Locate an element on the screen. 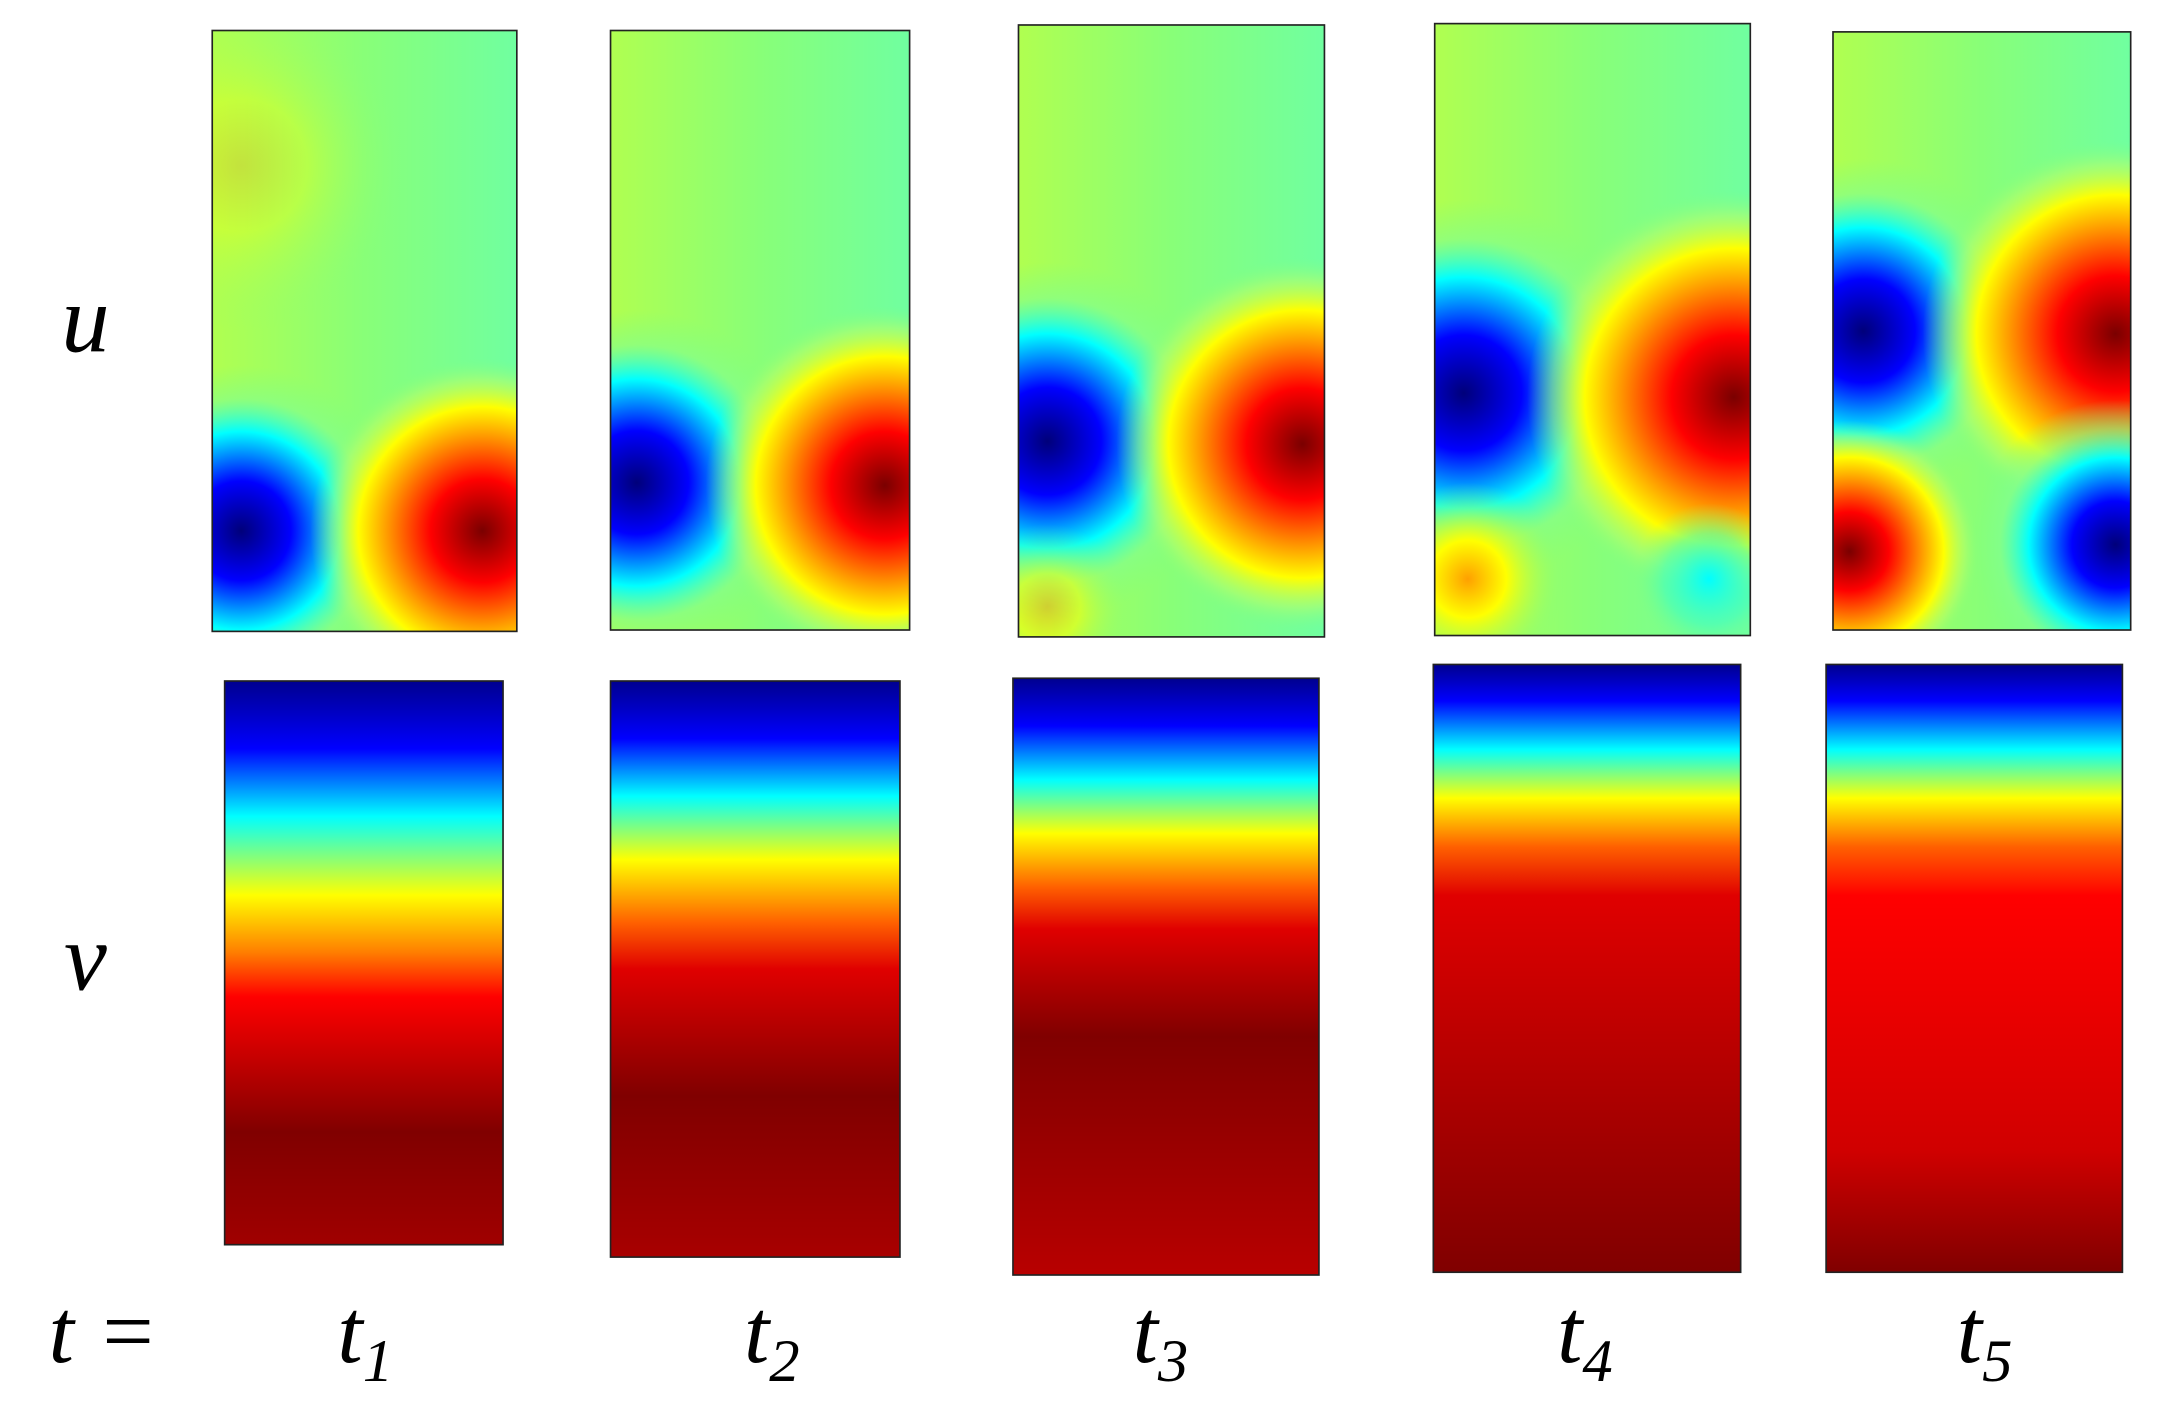 This screenshot has height=1413, width=2161. time-column-label: t1 is located at coordinates (365, 1338).